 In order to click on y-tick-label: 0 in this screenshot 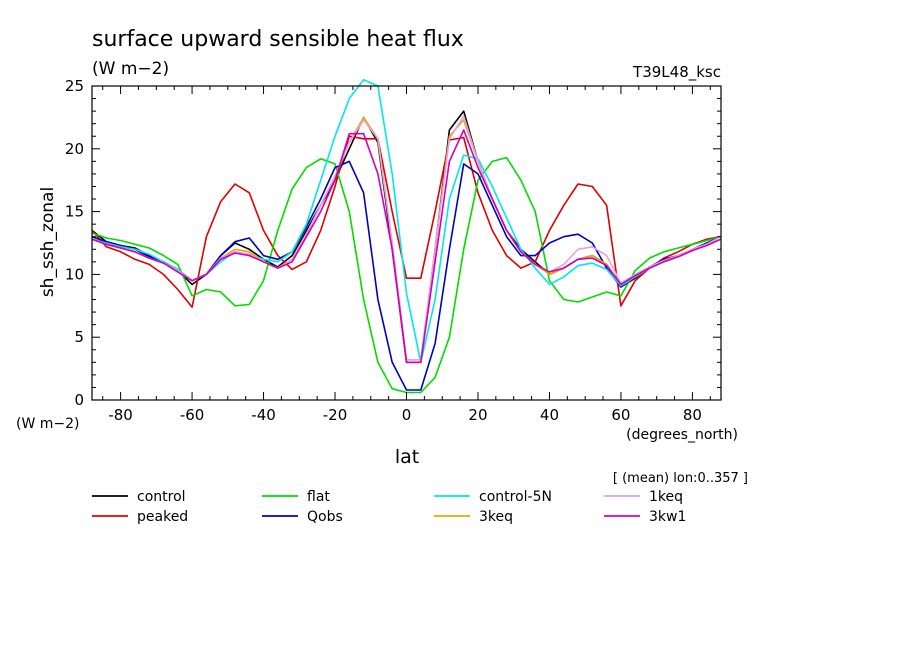, I will do `click(79, 400)`.